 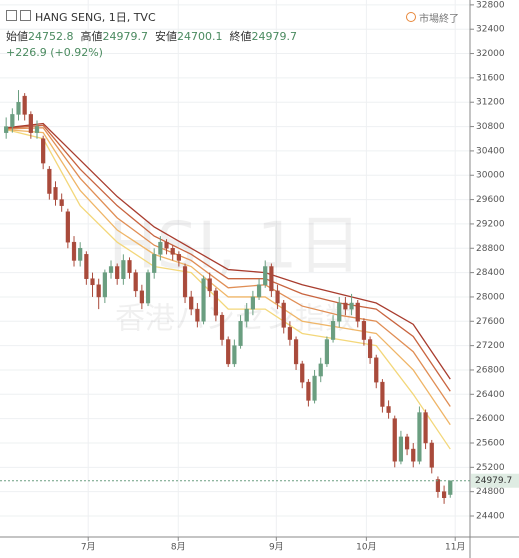 I want to click on y-tick-label: 28800, so click(x=490, y=249).